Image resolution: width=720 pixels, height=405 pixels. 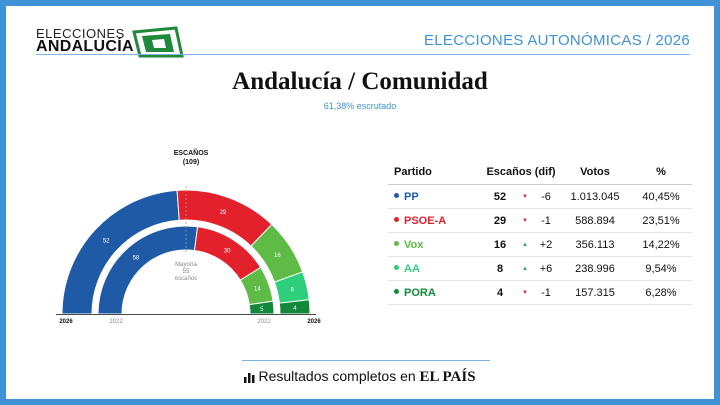 What do you see at coordinates (546, 196) in the screenshot?
I see `party-seat-difference: -6` at bounding box center [546, 196].